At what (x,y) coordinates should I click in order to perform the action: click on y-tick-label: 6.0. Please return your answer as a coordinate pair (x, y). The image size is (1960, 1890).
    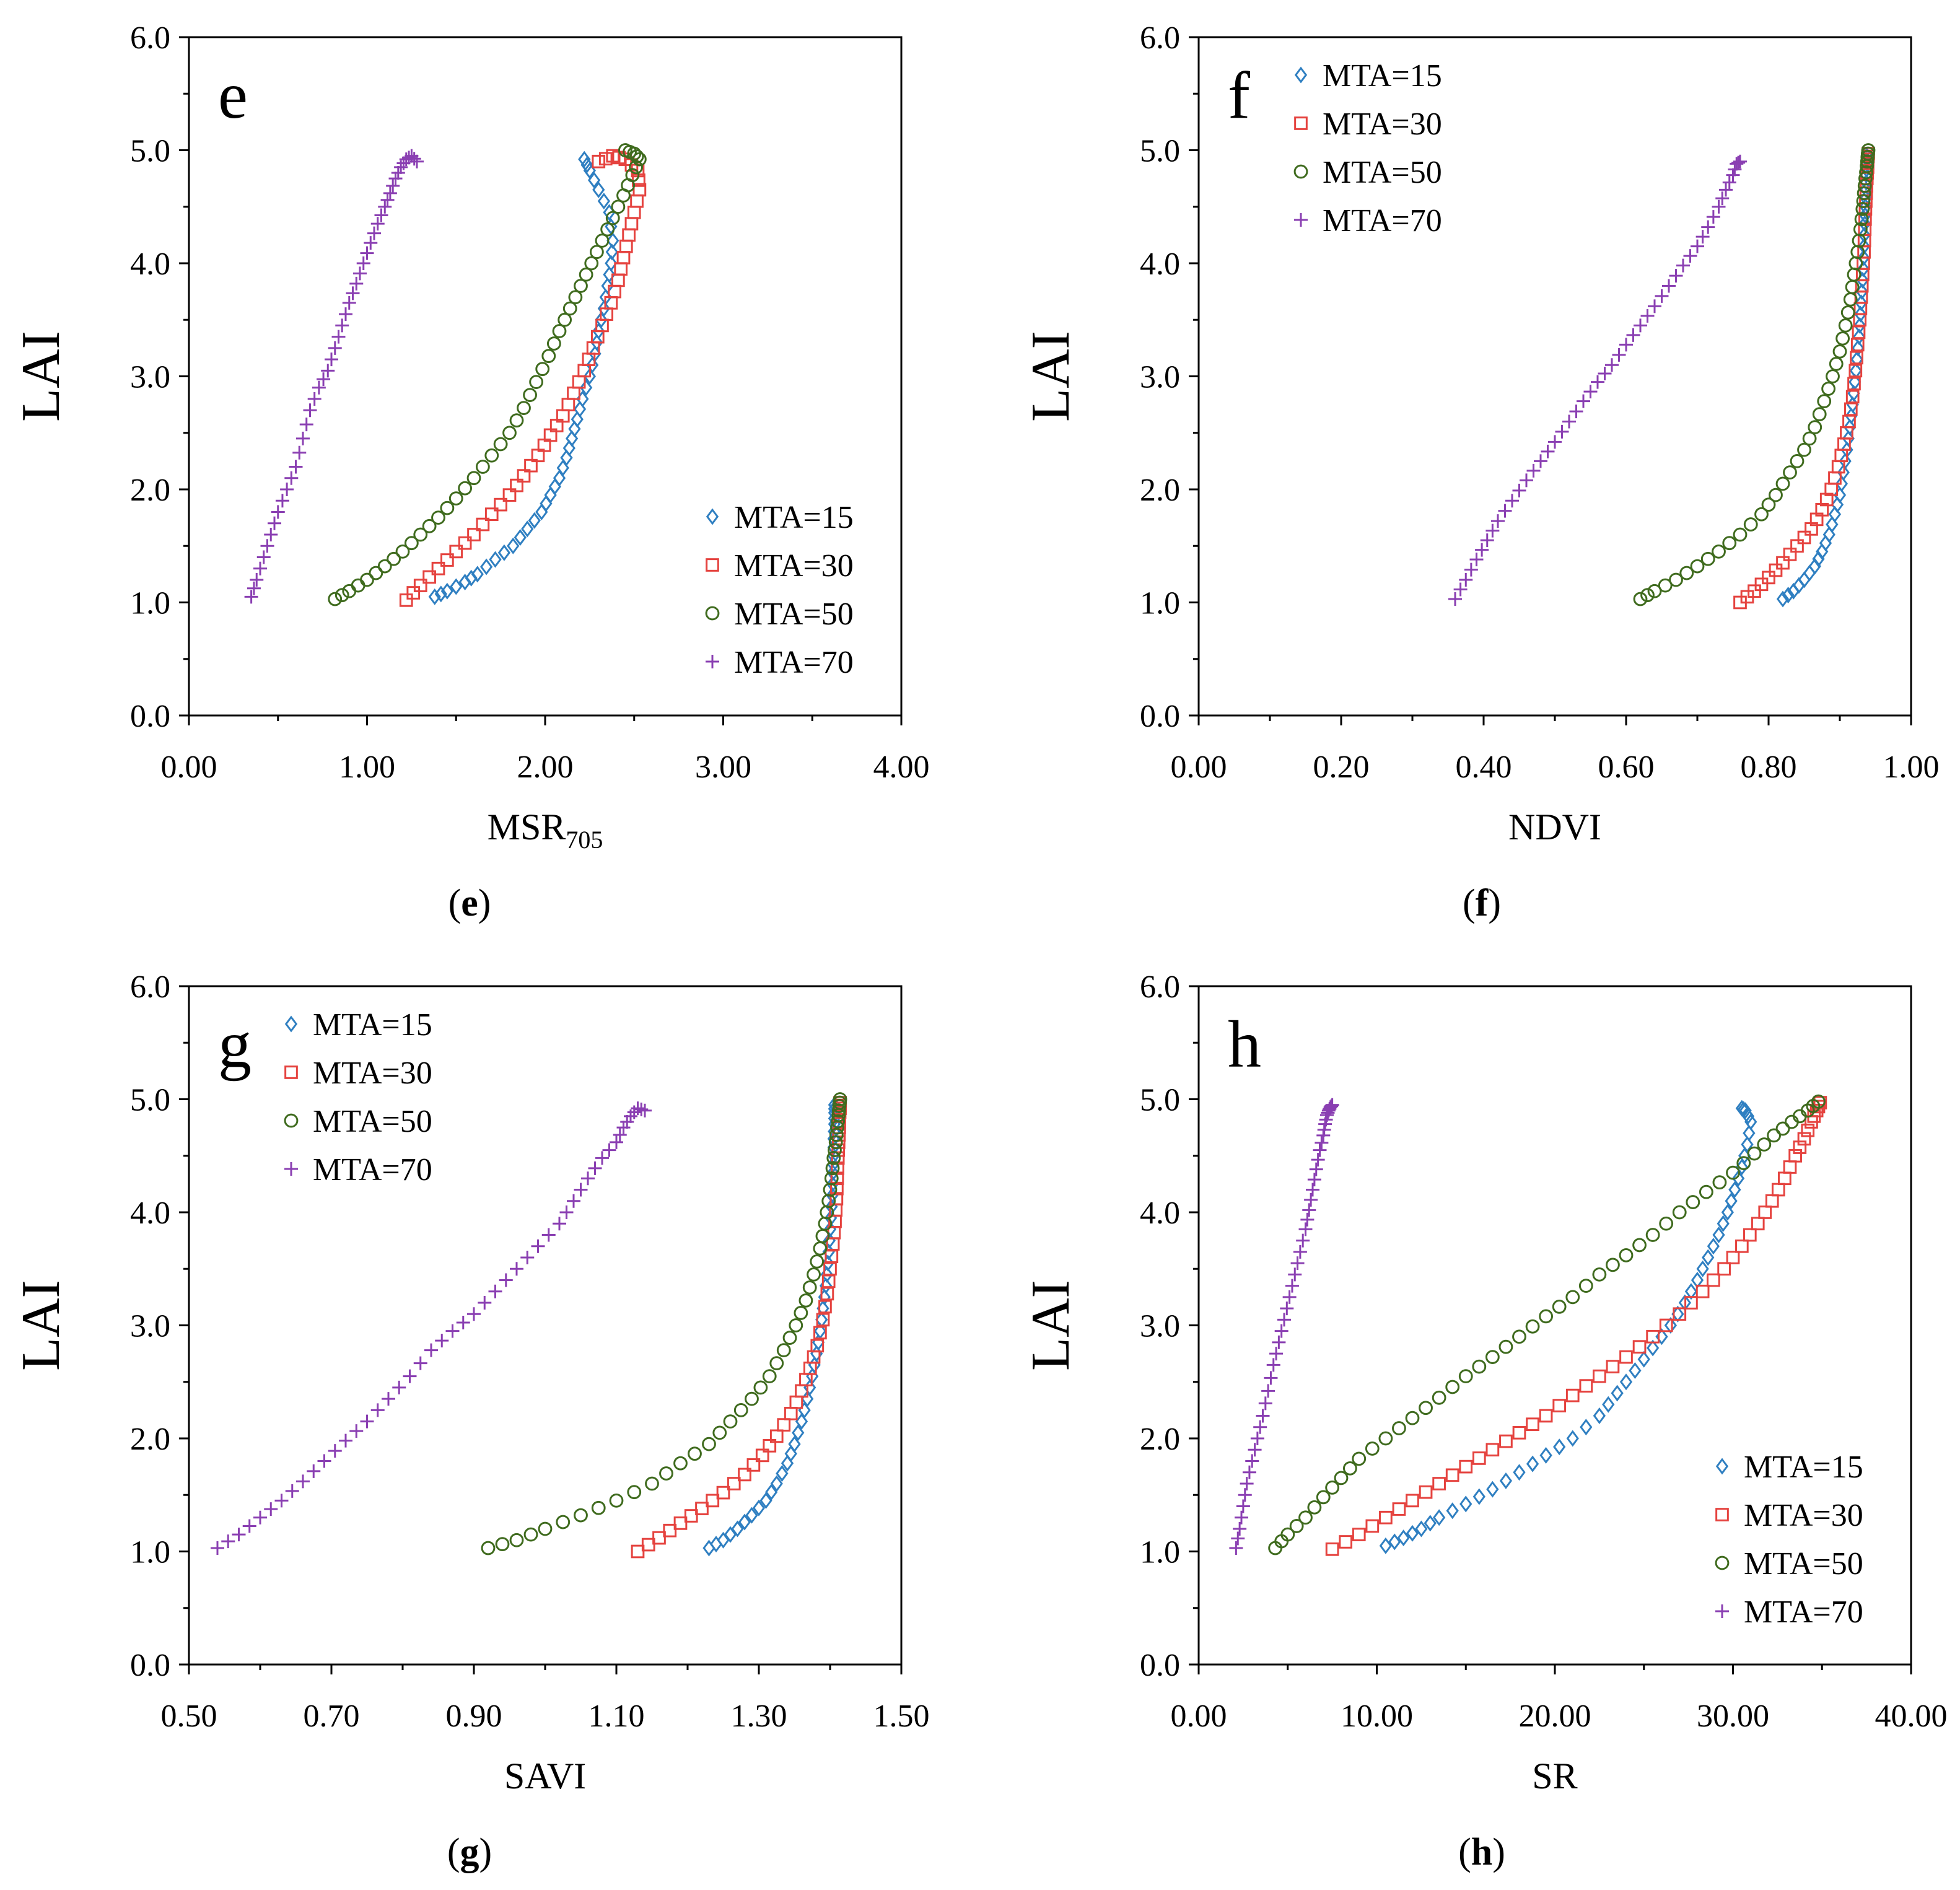
    Looking at the image, I should click on (1160, 987).